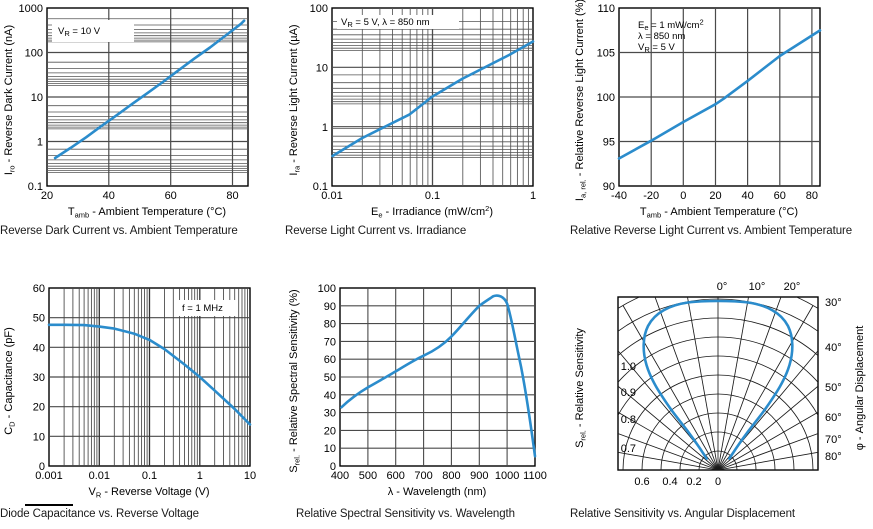 The height and width of the screenshot is (529, 873). I want to click on annotation-text: Ee = 1 mW/cm2 λ = 850 nm VR = 5 V, so click(671, 36).